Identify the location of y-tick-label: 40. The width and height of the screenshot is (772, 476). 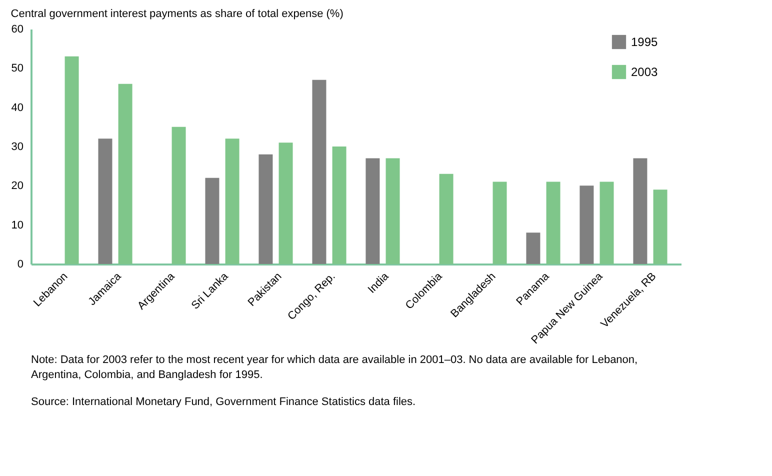
(17, 108).